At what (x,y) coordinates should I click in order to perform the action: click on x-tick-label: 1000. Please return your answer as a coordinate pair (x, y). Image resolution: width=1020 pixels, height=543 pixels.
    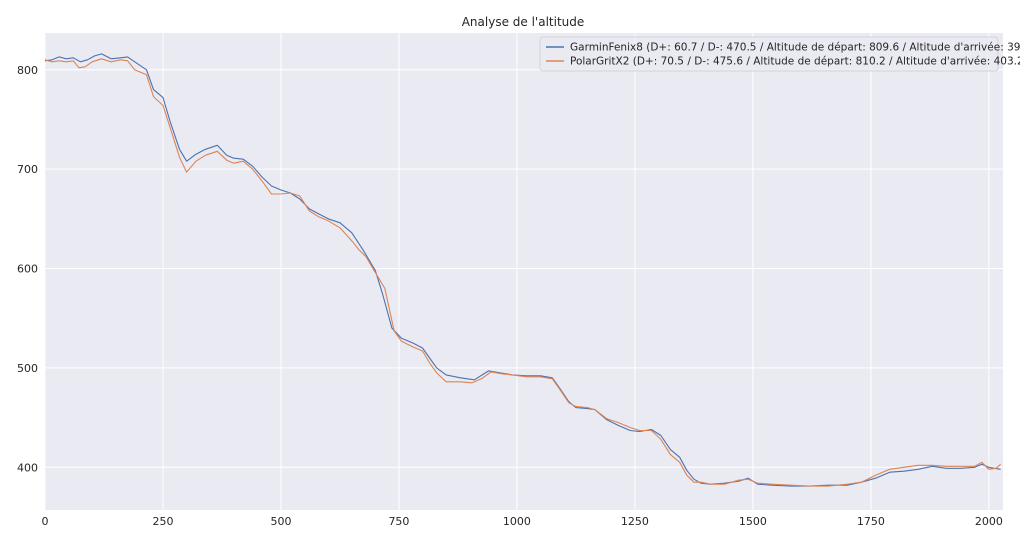
    Looking at the image, I should click on (517, 521).